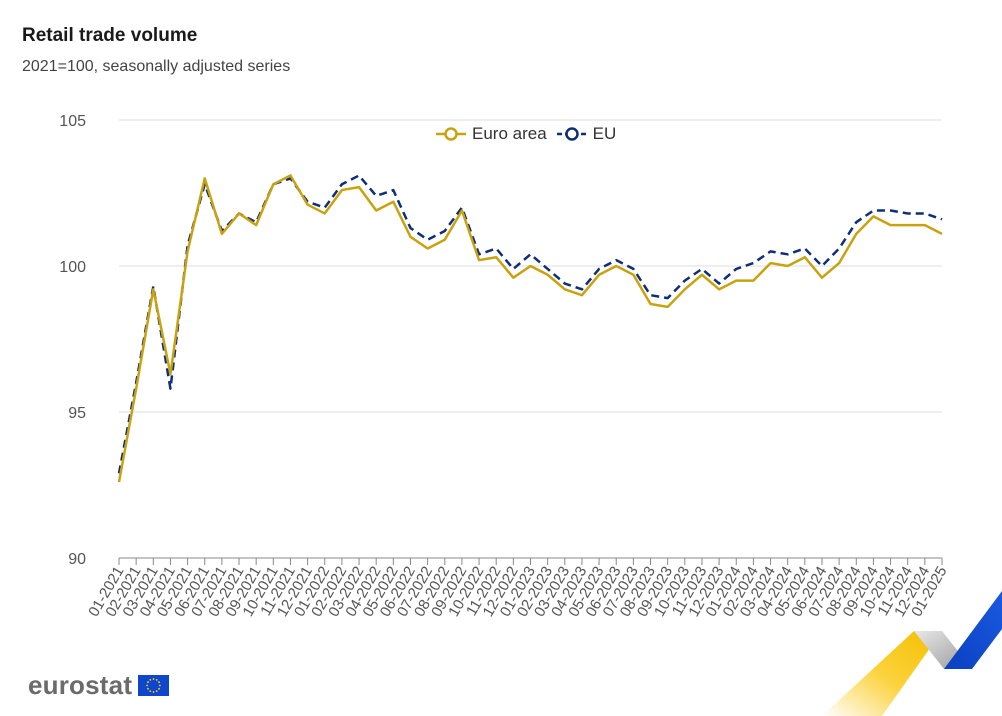 The image size is (1002, 716). I want to click on y-tick-label: 105, so click(72, 121).